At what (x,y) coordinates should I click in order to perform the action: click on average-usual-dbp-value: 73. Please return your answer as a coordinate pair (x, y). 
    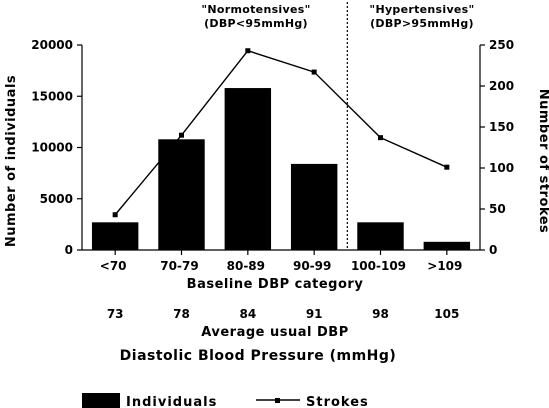
    Looking at the image, I should click on (115, 314).